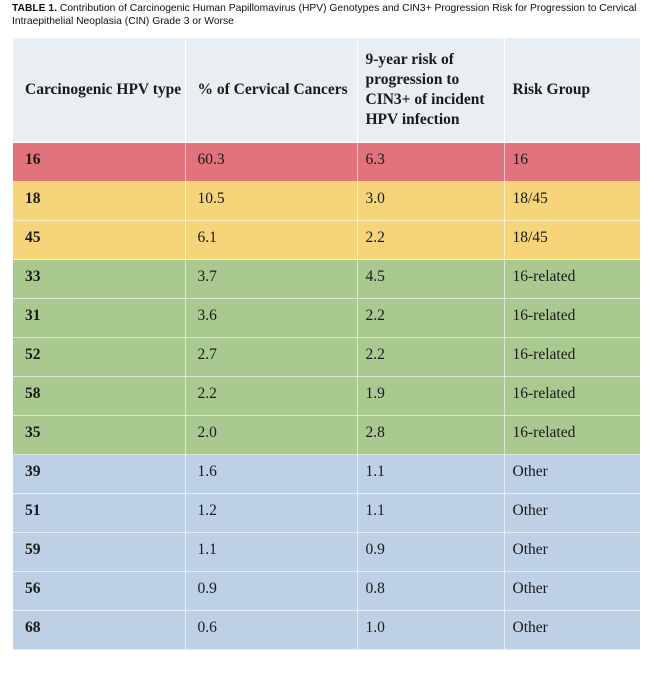 Image resolution: width=654 pixels, height=684 pixels. Describe the element at coordinates (431, 279) in the screenshot. I see `cell-progression-risk: 4.5` at that location.